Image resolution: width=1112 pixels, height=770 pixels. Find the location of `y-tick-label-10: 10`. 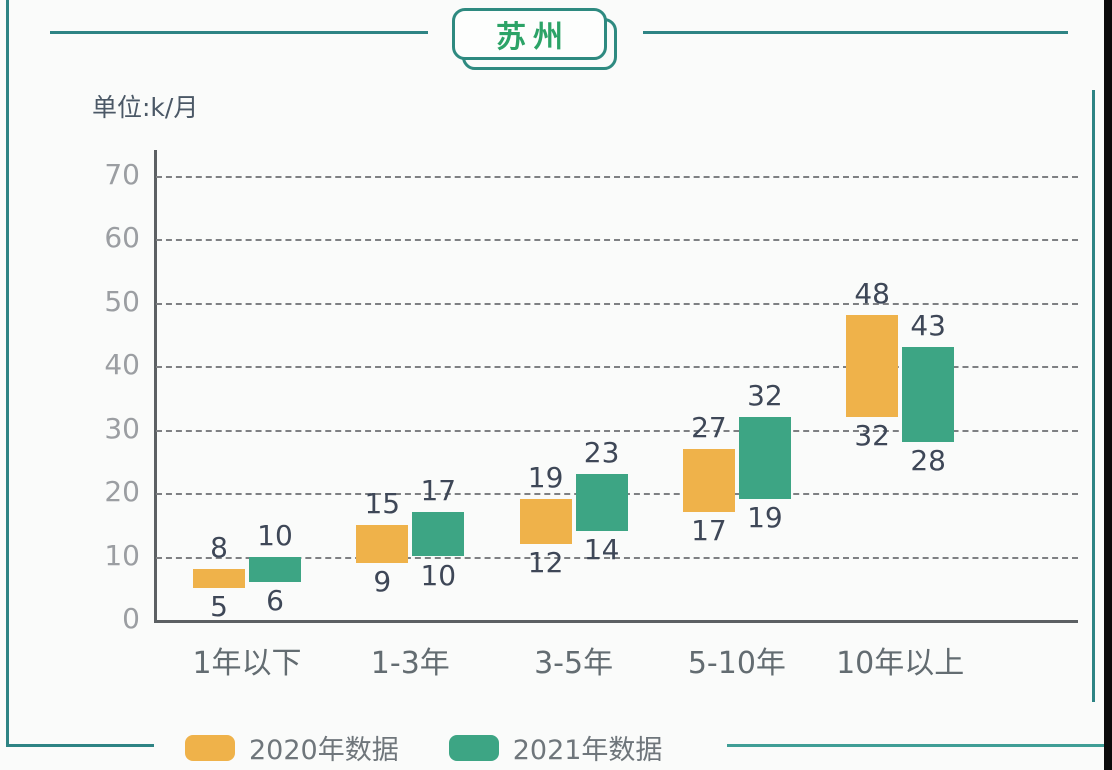

y-tick-label-10: 10 is located at coordinates (122, 555).